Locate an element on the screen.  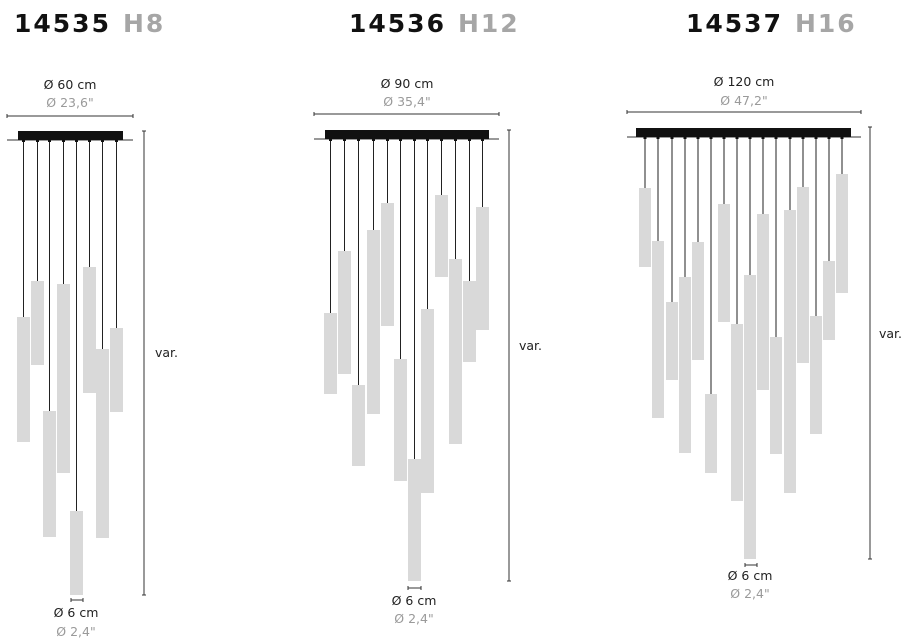
model-code-text: 14537 is located at coordinates (734, 23).